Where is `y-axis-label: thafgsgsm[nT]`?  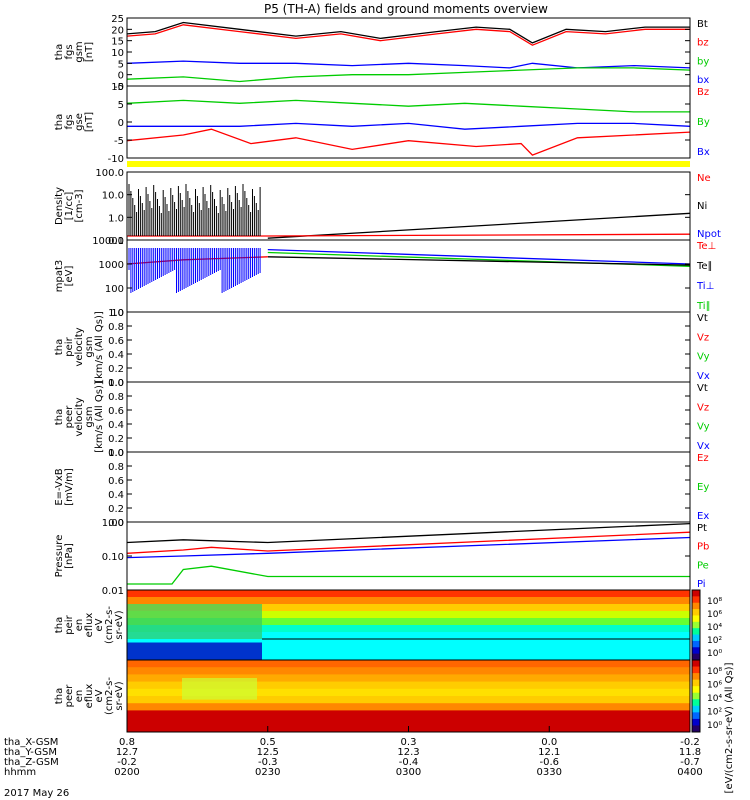 y-axis-label: thafgsgsm[nT] is located at coordinates (74, 51).